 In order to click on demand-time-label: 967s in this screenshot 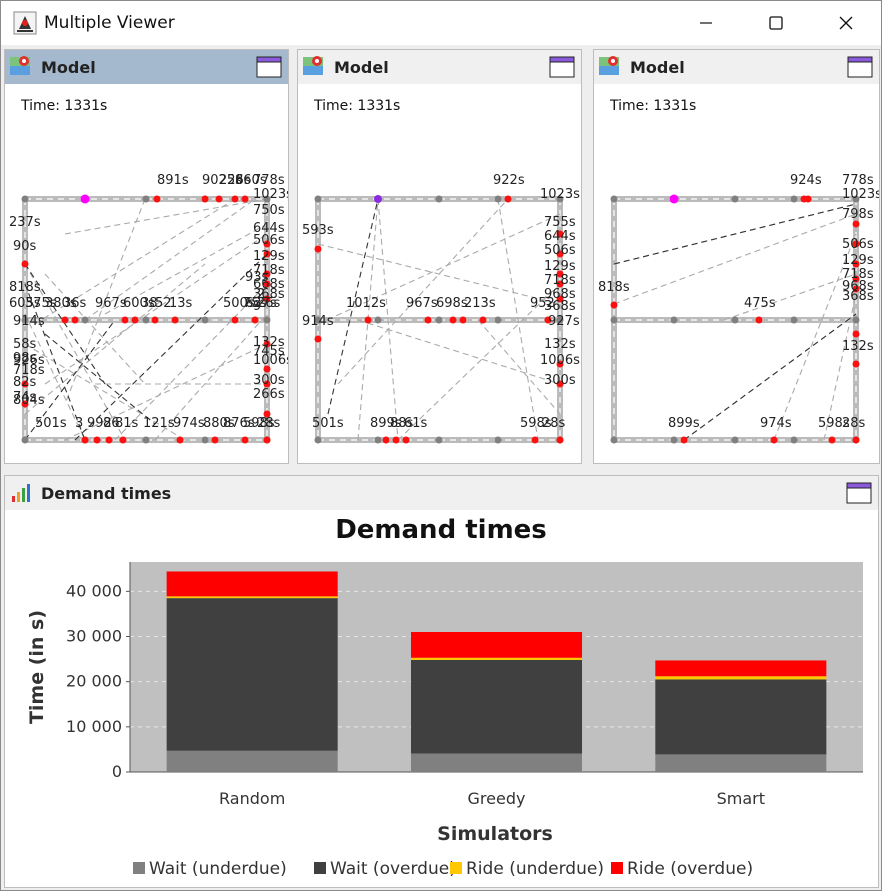, I will do `click(422, 303)`.